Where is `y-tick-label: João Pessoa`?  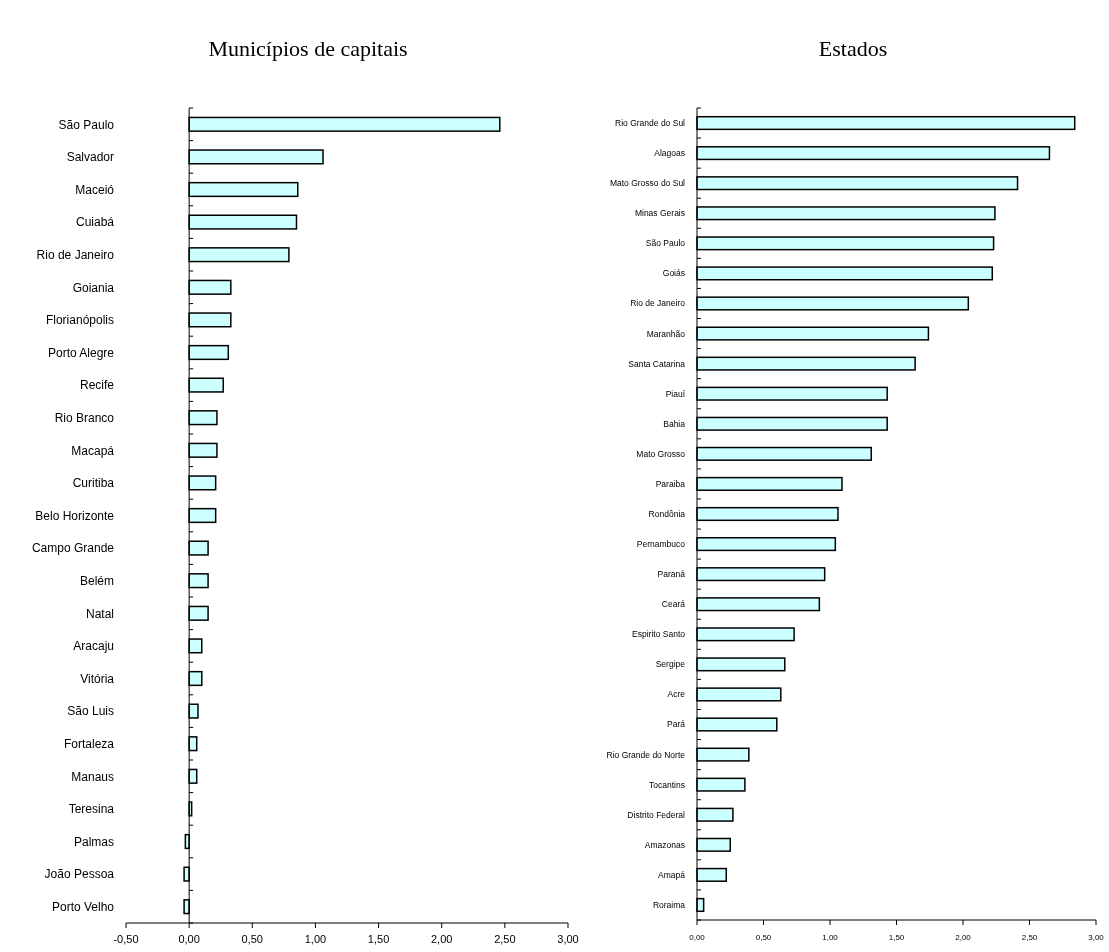 y-tick-label: João Pessoa is located at coordinates (79, 874).